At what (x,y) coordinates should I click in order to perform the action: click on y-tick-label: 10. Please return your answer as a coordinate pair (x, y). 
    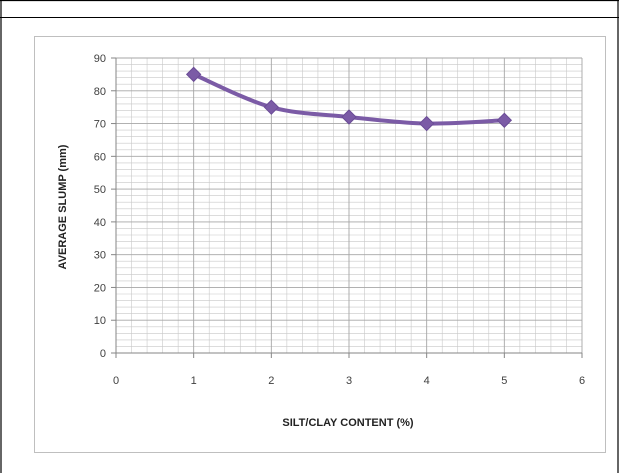
    Looking at the image, I should click on (100, 321).